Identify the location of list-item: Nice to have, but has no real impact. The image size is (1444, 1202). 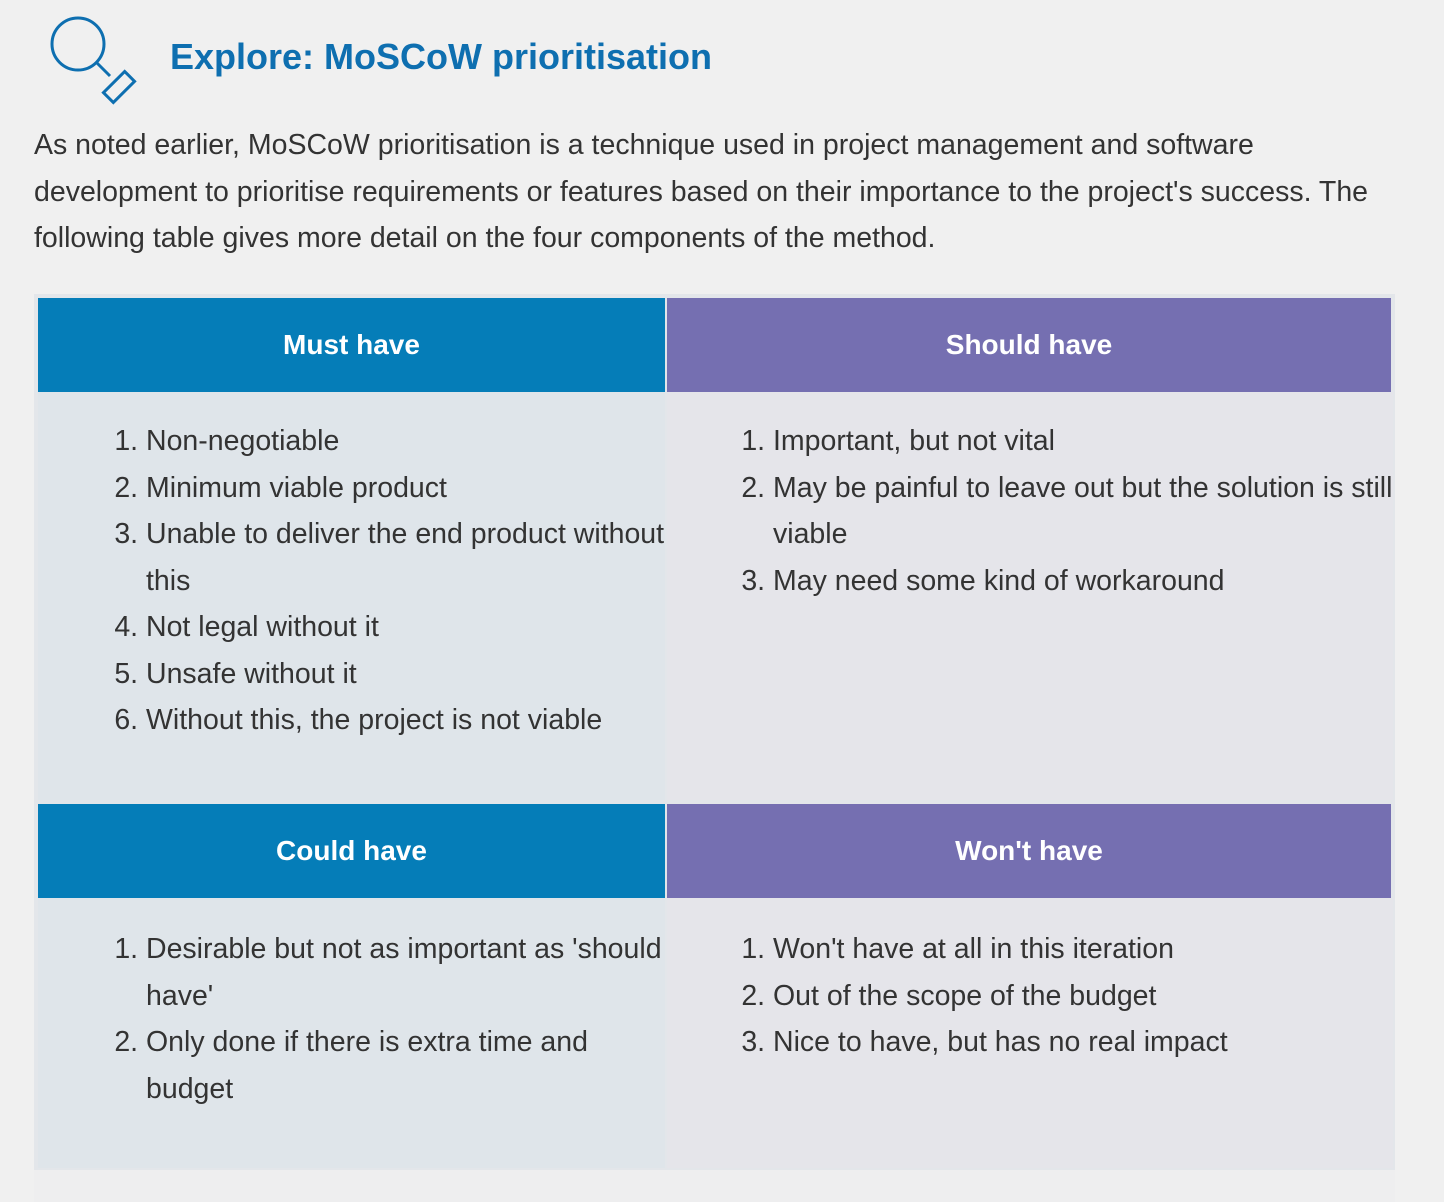
(1083, 1042).